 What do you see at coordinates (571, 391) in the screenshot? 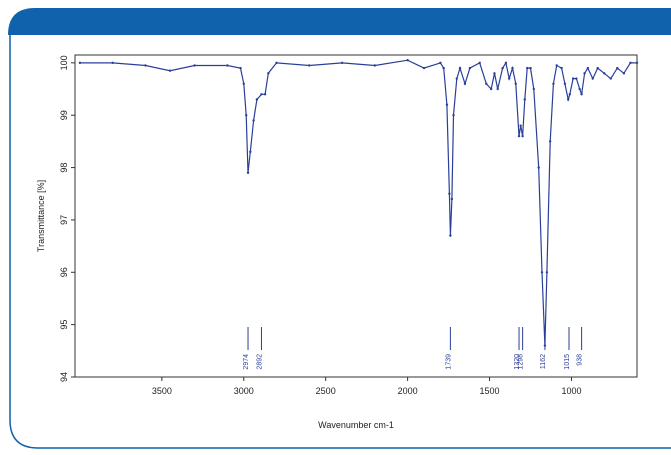
I see `x-tick-label: 1000` at bounding box center [571, 391].